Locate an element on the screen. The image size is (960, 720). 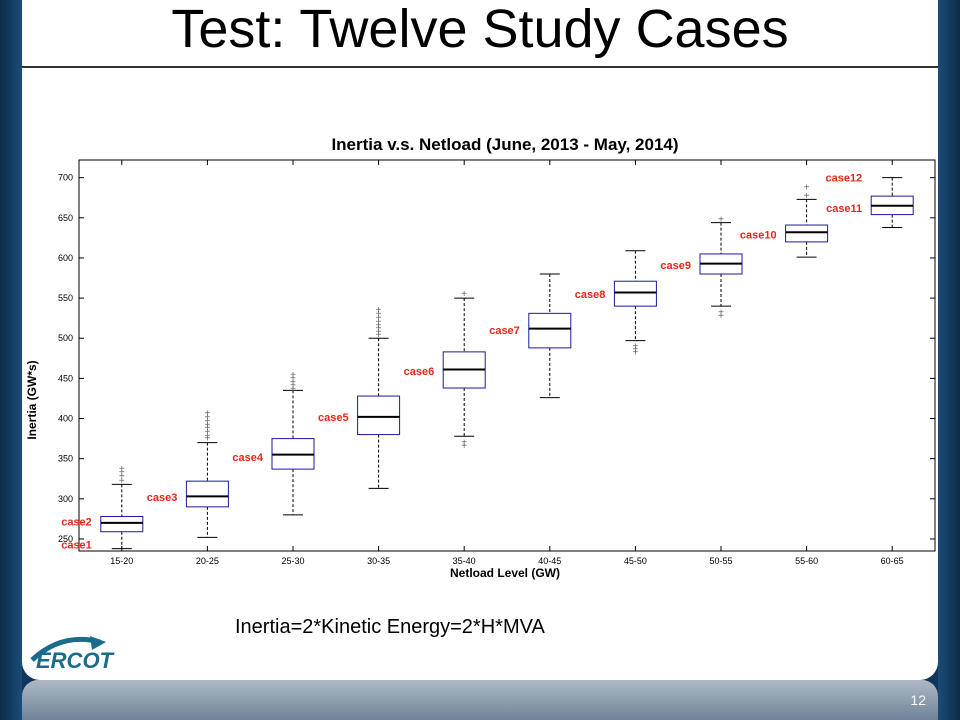
y-tick-label: 700 is located at coordinates (65, 178).